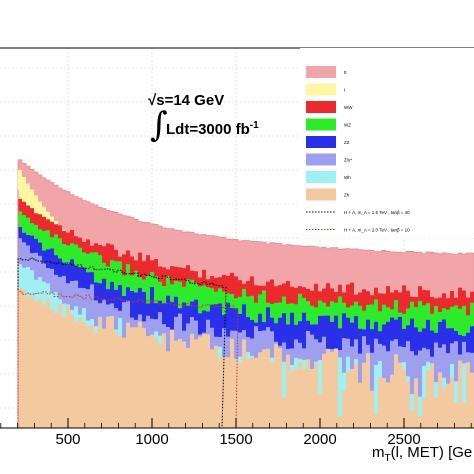  What do you see at coordinates (151, 439) in the screenshot?
I see `x-tick-label: 1000` at bounding box center [151, 439].